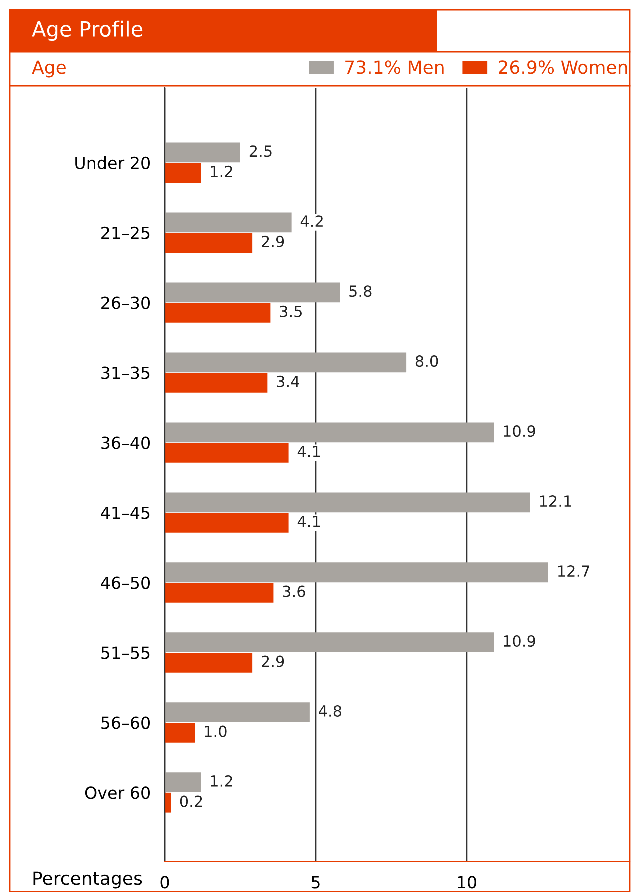  What do you see at coordinates (126, 373) in the screenshot?
I see `y-tick-label: 31–35` at bounding box center [126, 373].